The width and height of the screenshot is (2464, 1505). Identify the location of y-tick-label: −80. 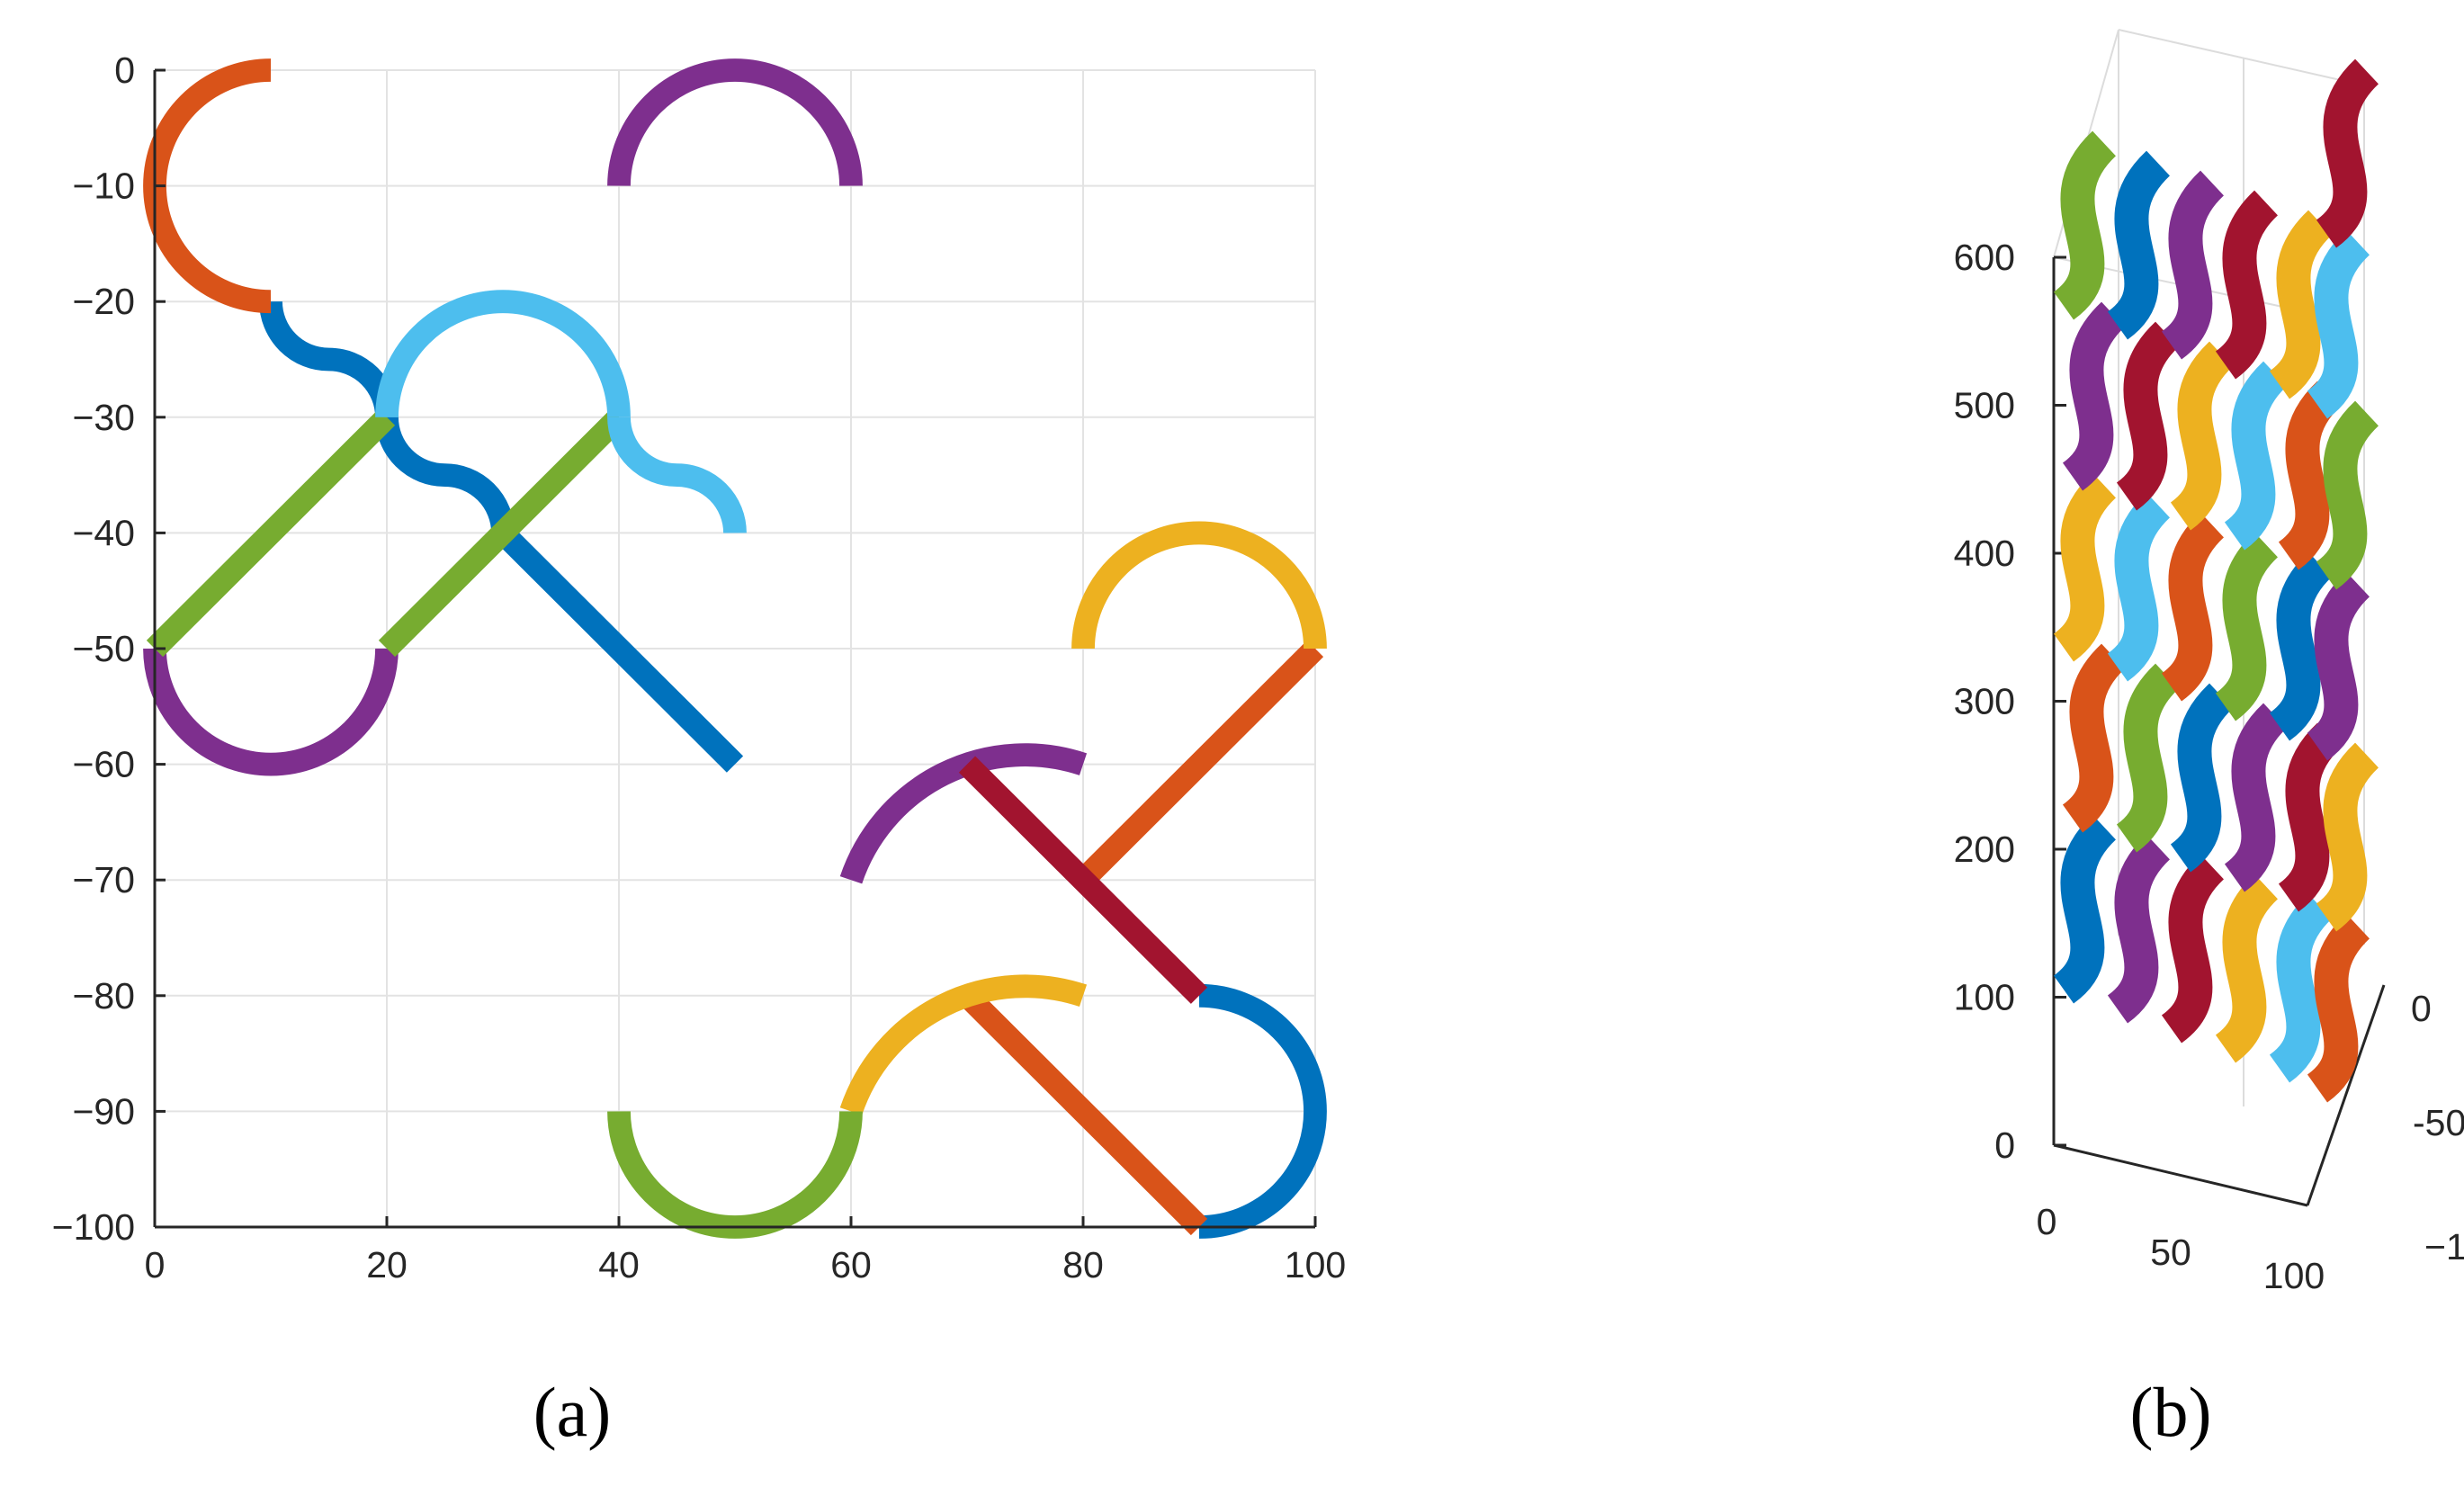
(103, 996).